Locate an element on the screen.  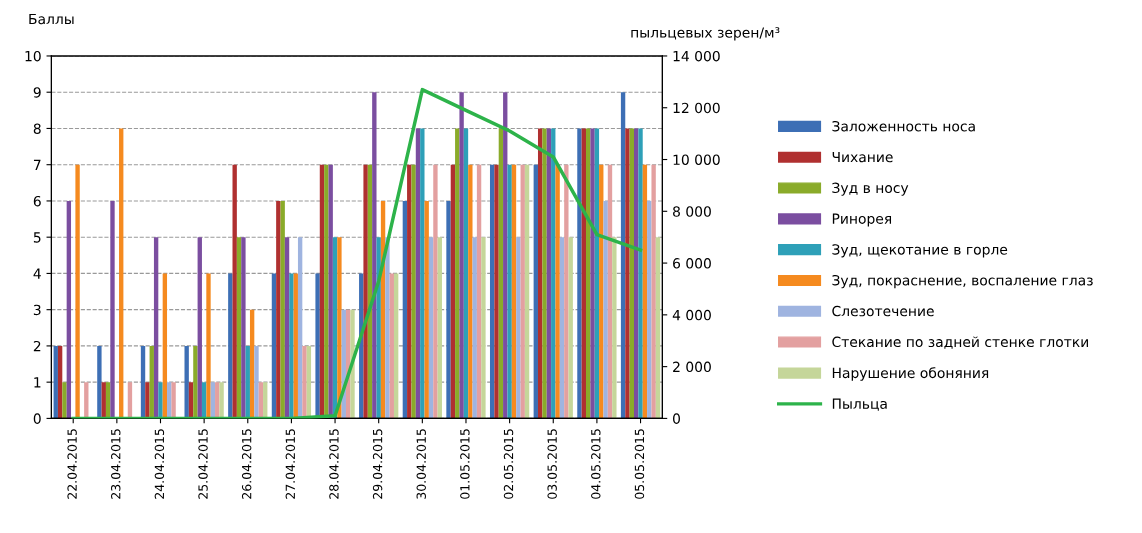
x-tick-label: 23.04.2015 is located at coordinates (116, 464).